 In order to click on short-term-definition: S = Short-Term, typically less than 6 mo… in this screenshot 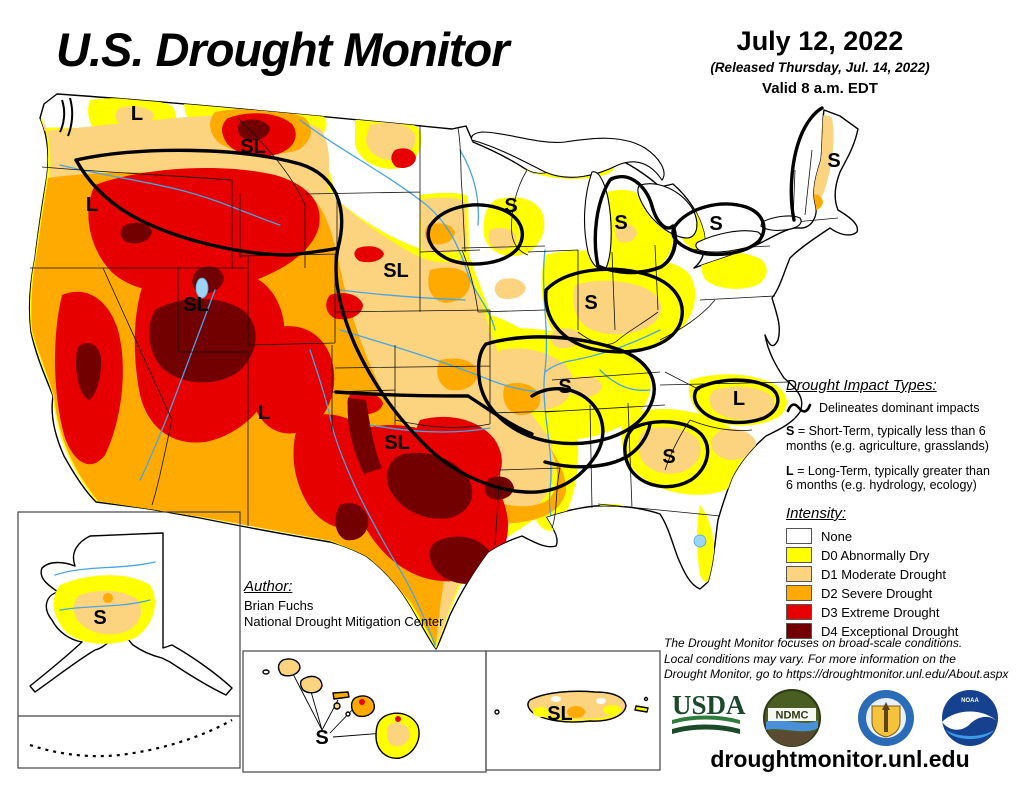, I will do `click(887, 438)`.